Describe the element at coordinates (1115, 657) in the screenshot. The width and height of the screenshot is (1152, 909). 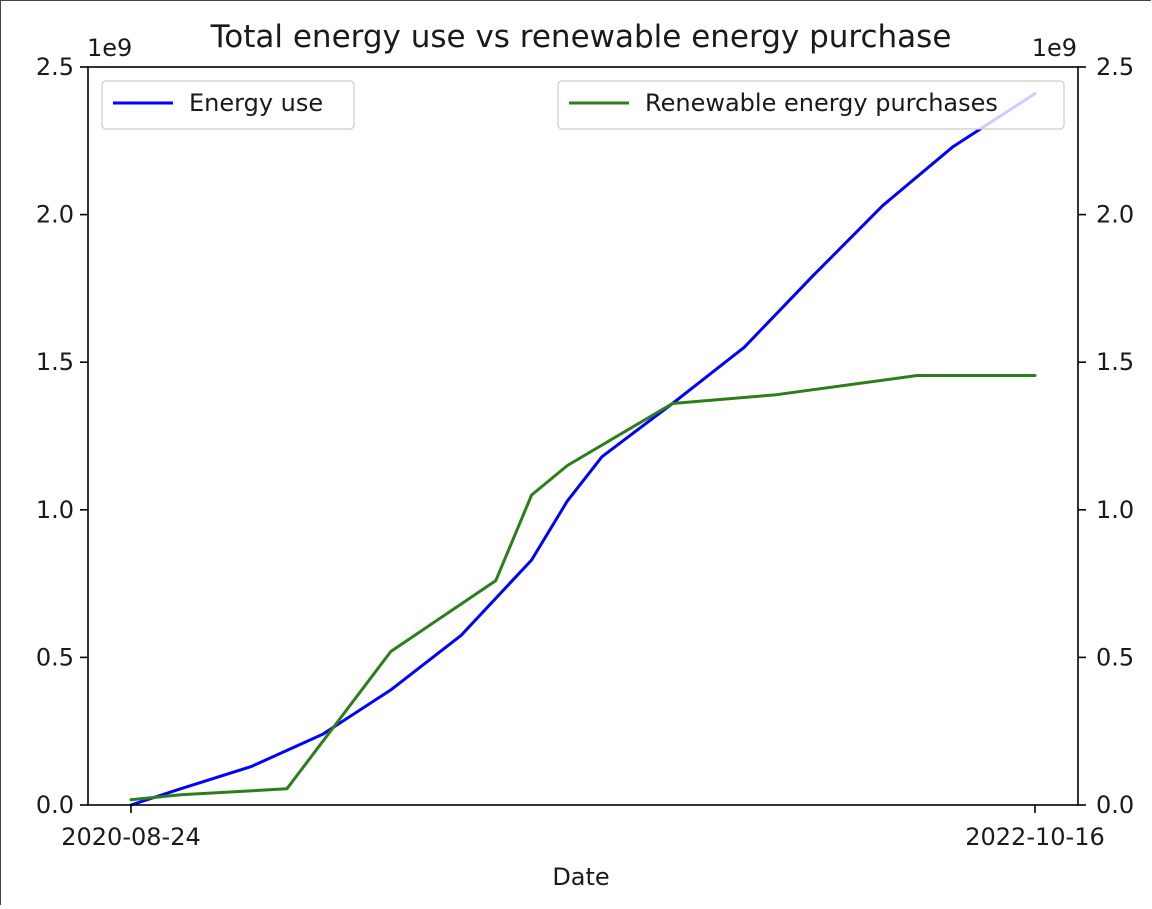
I see `right-y-tick-label: 0.5` at that location.